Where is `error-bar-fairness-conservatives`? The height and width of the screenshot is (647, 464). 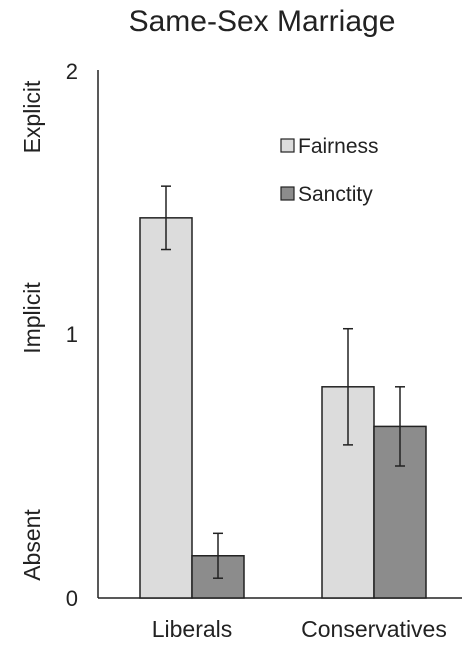 error-bar-fairness-conservatives is located at coordinates (348, 386).